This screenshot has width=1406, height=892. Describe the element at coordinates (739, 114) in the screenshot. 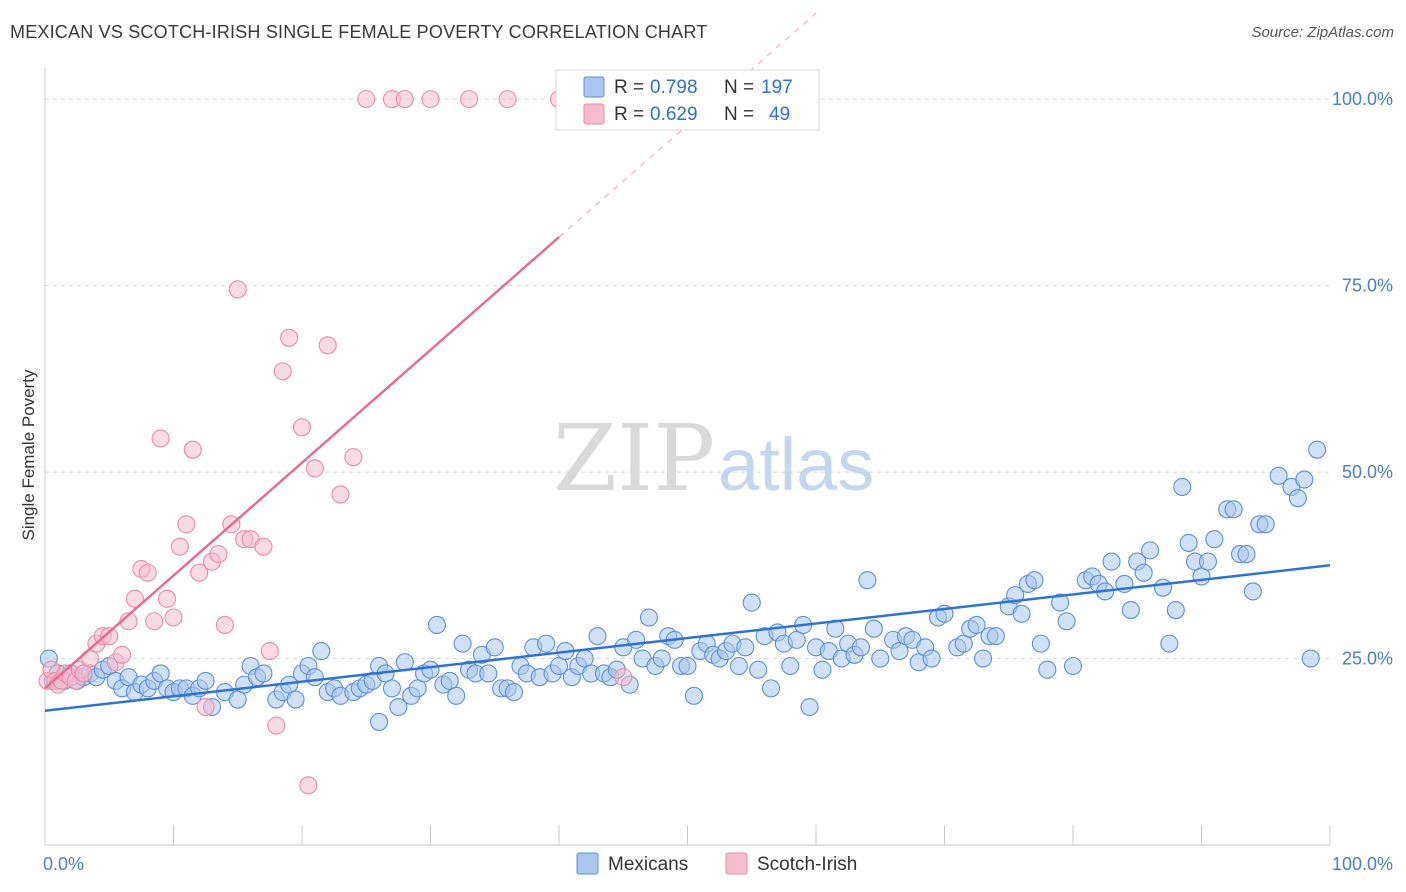

I see `legend-n-label-2: N =` at that location.